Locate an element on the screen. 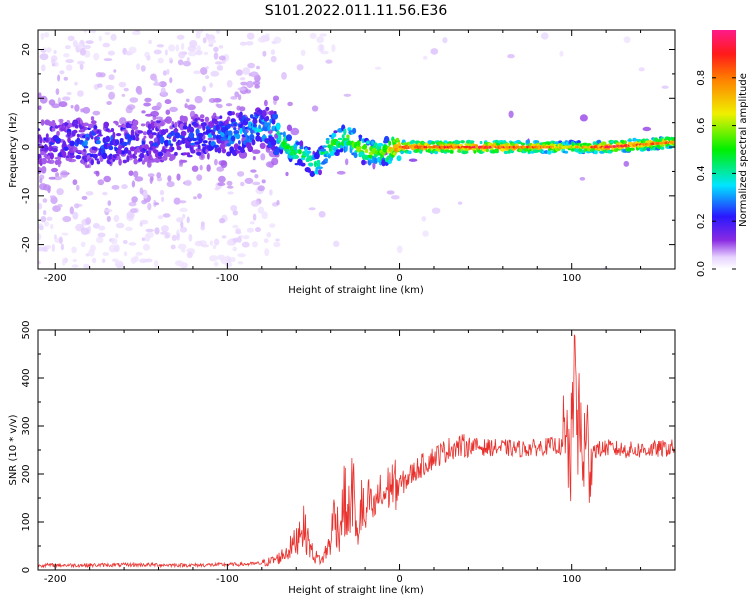 The width and height of the screenshot is (750, 600). colorbar-tick-label: 0.4 is located at coordinates (701, 173).